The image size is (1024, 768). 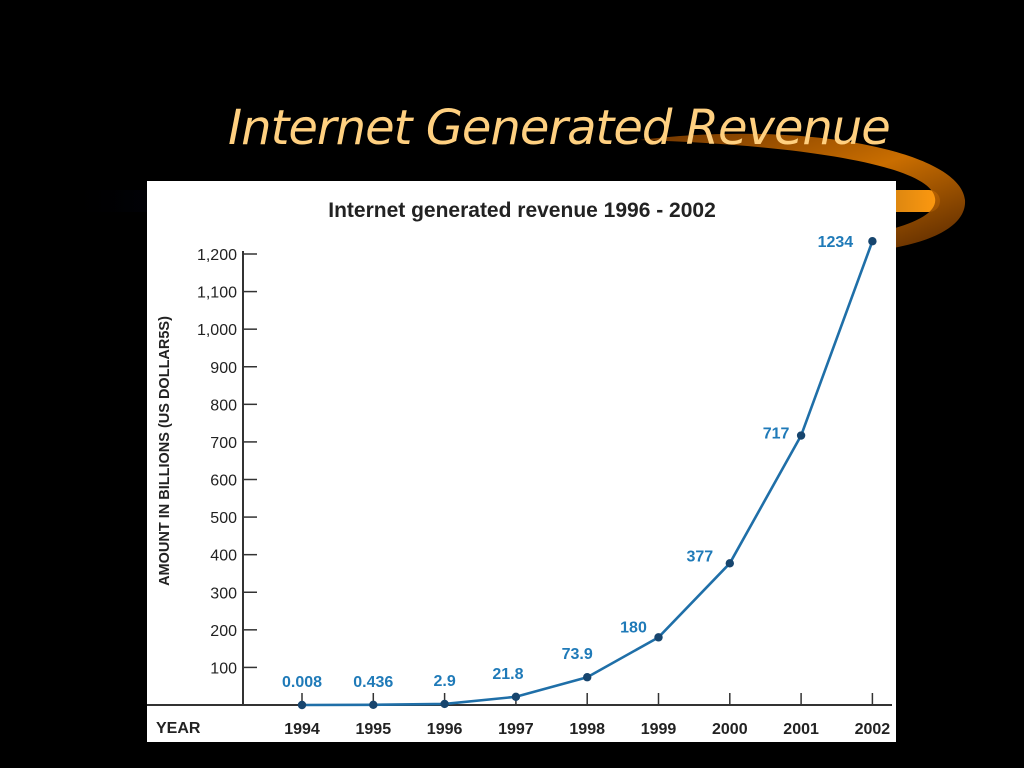 What do you see at coordinates (507, 674) in the screenshot?
I see `data-label: 21.8` at bounding box center [507, 674].